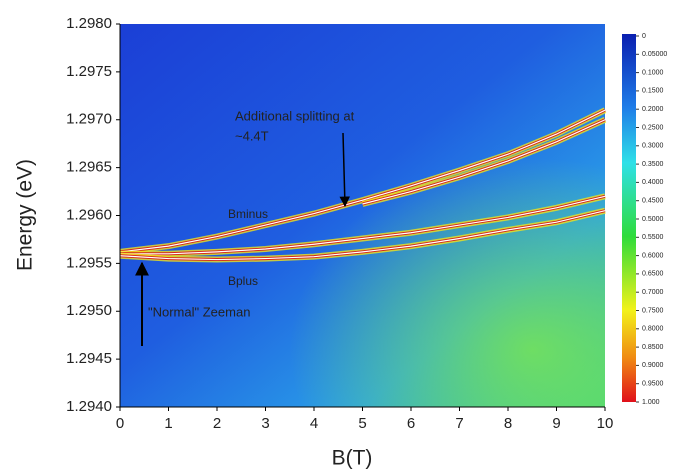 This screenshot has height=470, width=673. What do you see at coordinates (653, 274) in the screenshot?
I see `colorbar-tick-label: 0.6500` at bounding box center [653, 274].